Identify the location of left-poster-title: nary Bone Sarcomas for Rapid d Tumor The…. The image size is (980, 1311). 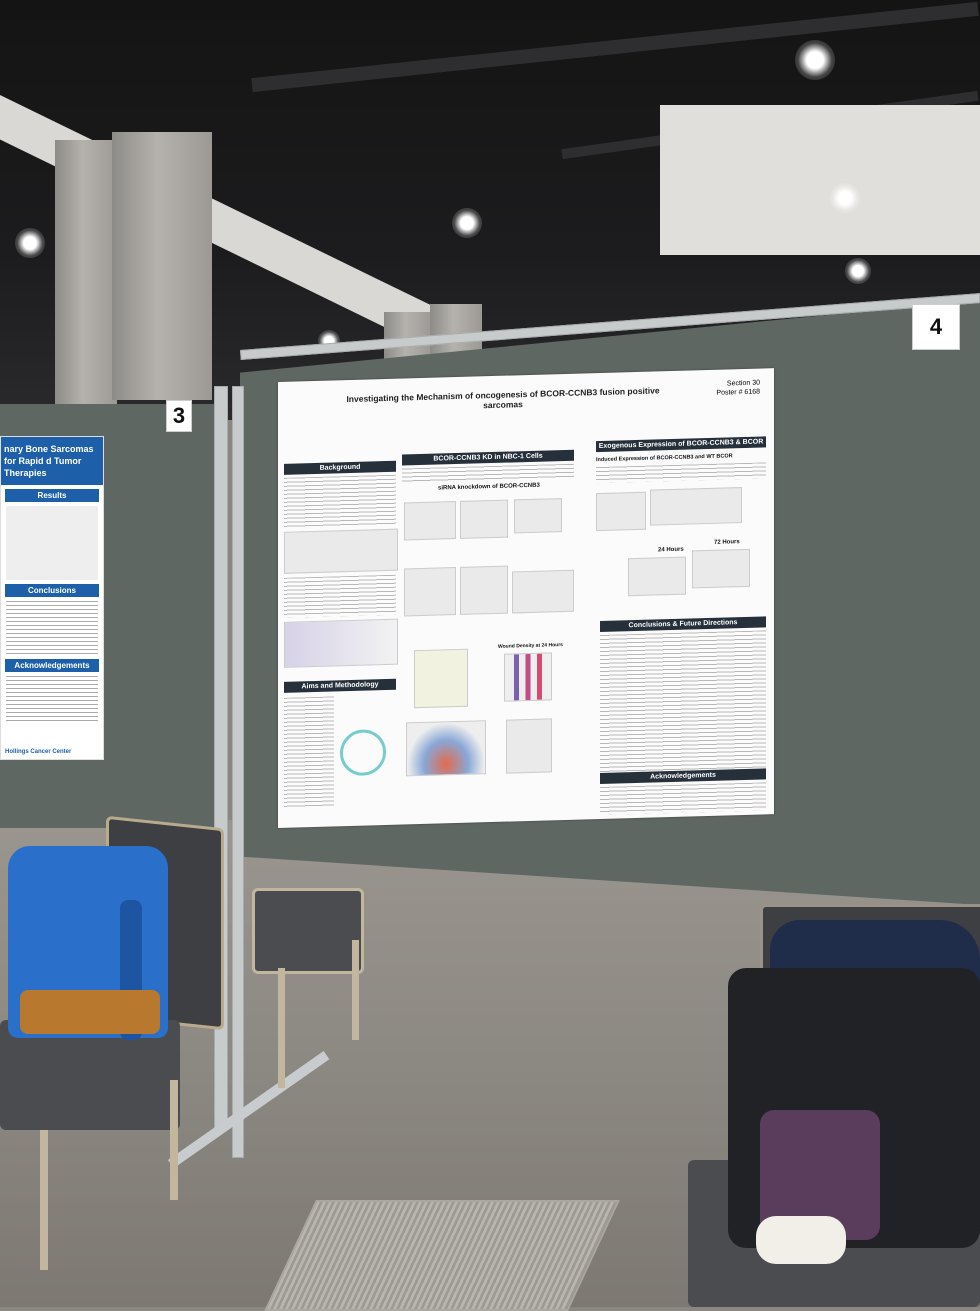
(52, 461).